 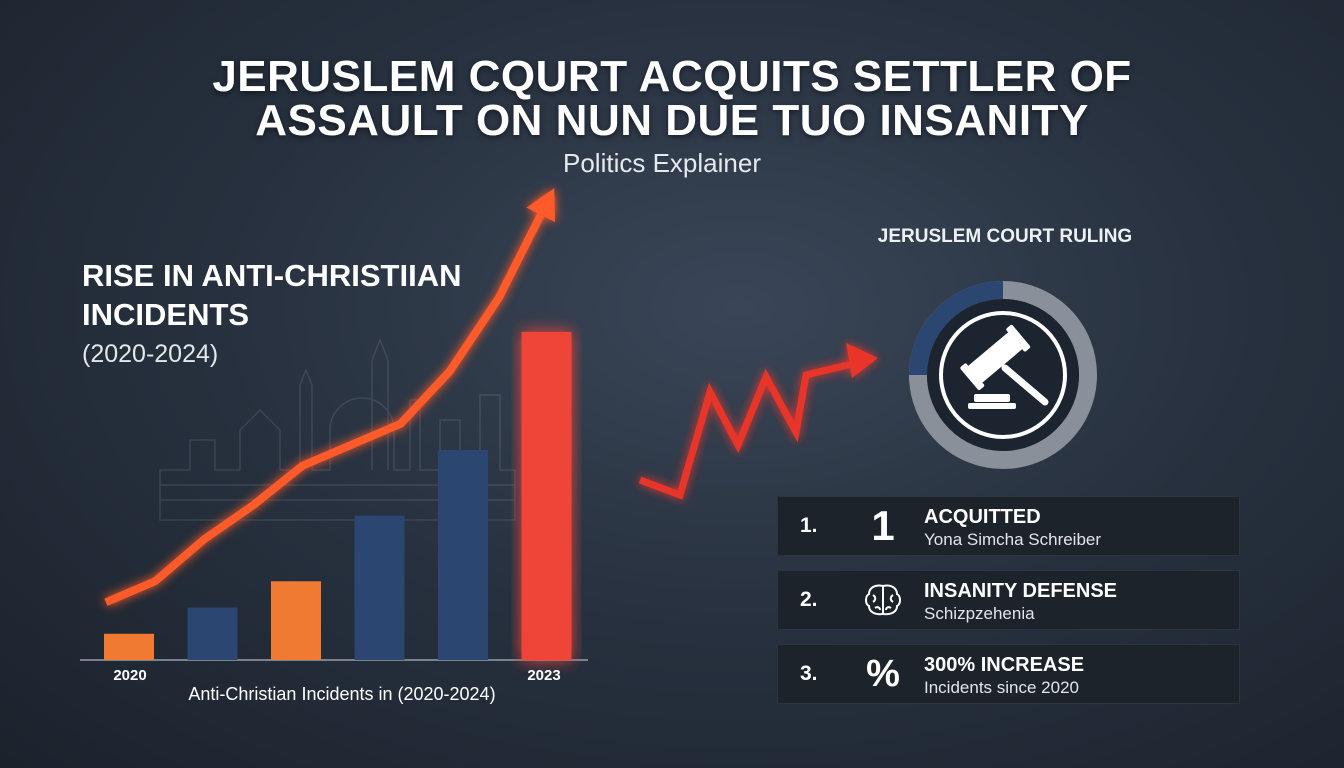 What do you see at coordinates (272, 275) in the screenshot?
I see `chart-title-line-1: RISE IN ANTI-CHRISTIIAN` at bounding box center [272, 275].